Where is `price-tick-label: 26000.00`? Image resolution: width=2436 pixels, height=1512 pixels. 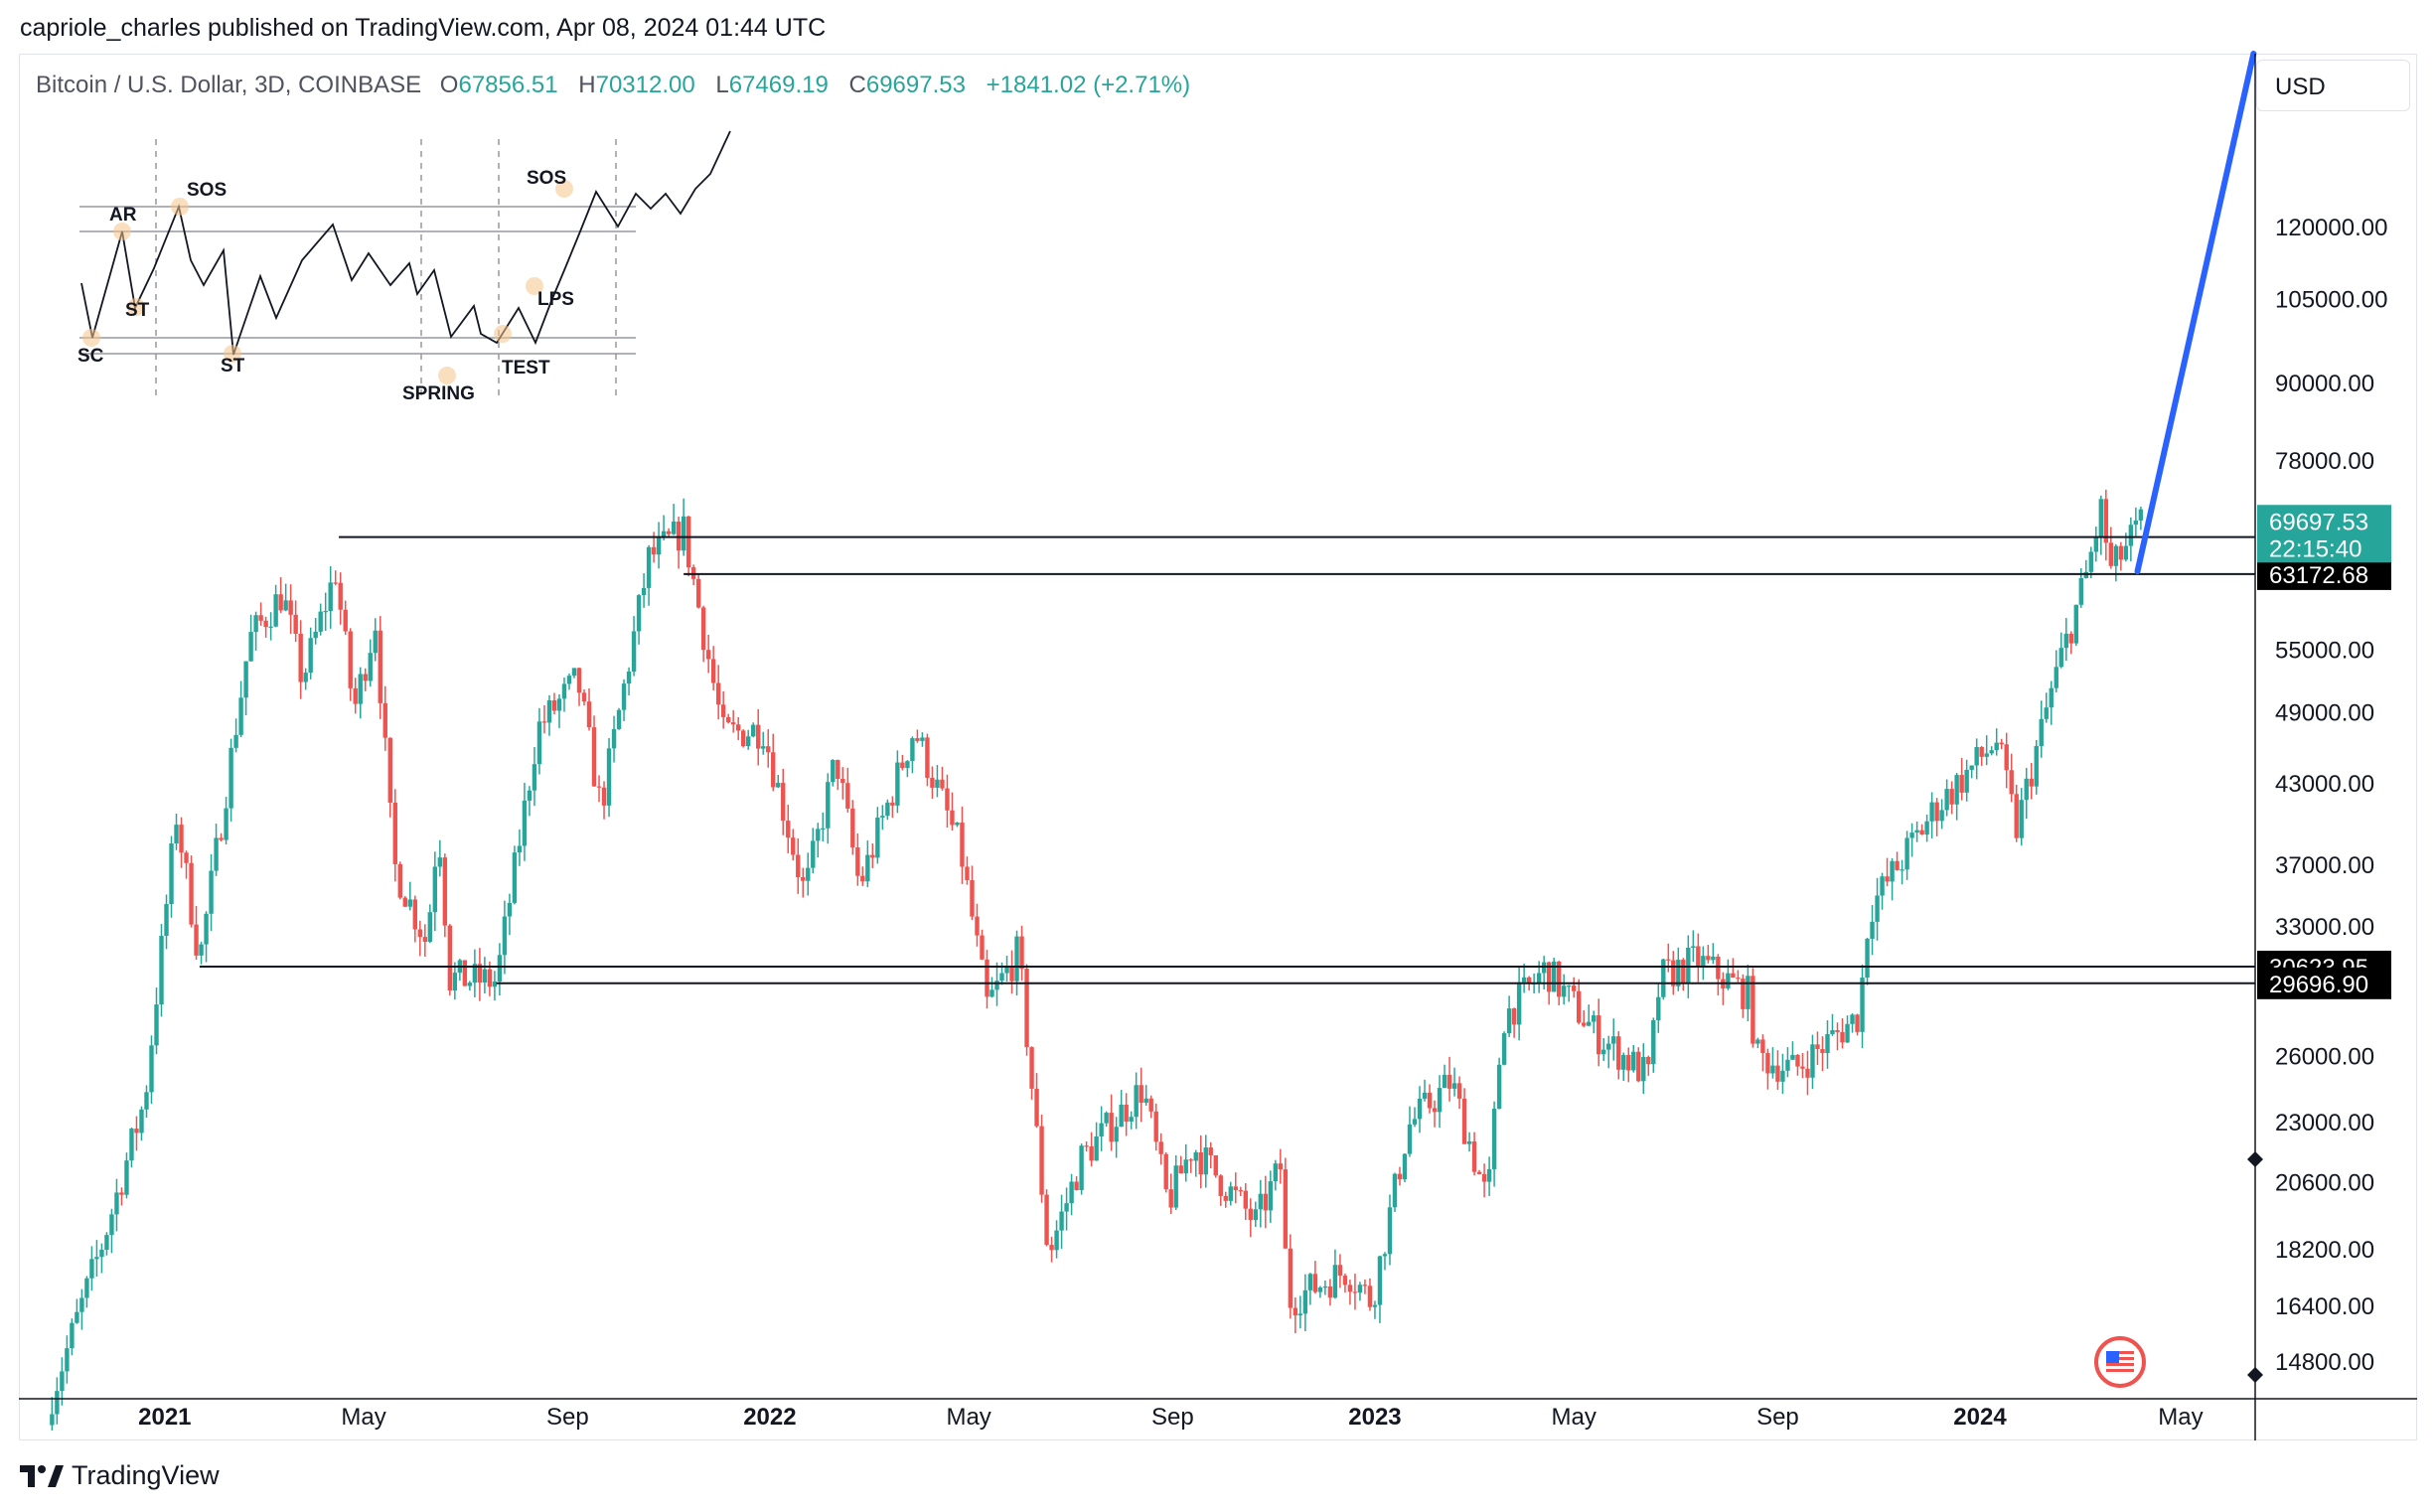
price-tick-label: 26000.00 is located at coordinates (2324, 1056).